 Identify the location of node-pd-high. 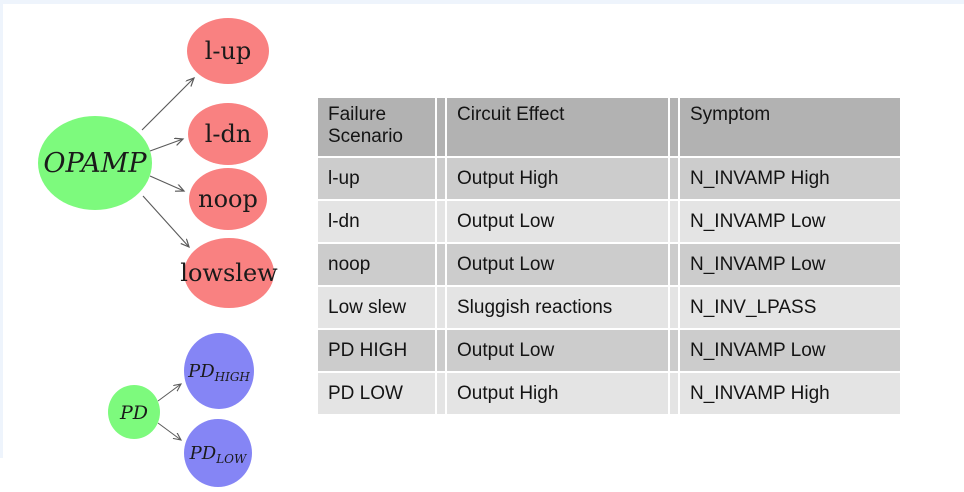
(219, 371).